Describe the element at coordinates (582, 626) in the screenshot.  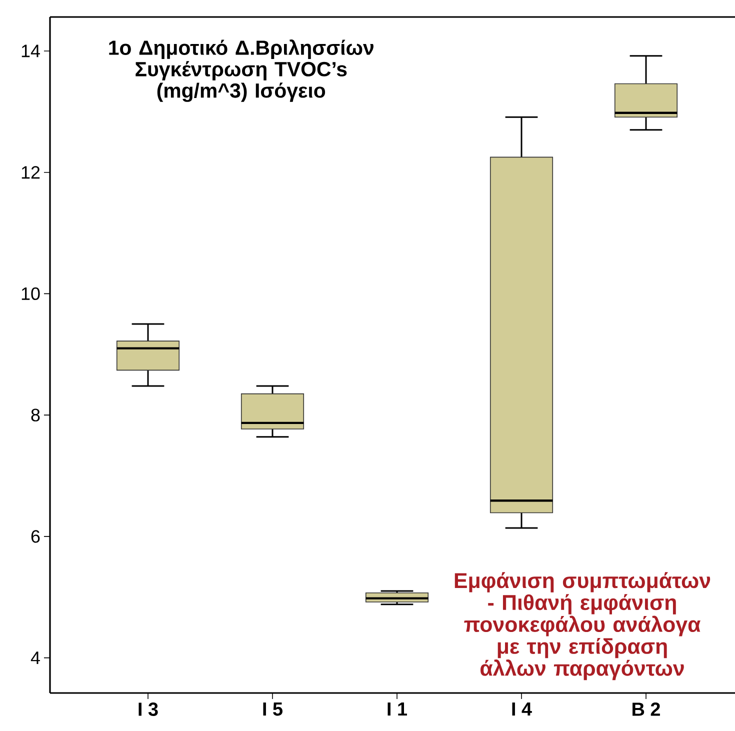
I see `annotation: Εμφάνιση συμπτωμάτων - Πιθανή εμφάνιση πονοκεφάλου ανάλογα με την επίδραση άλλων παραγόντων` at that location.